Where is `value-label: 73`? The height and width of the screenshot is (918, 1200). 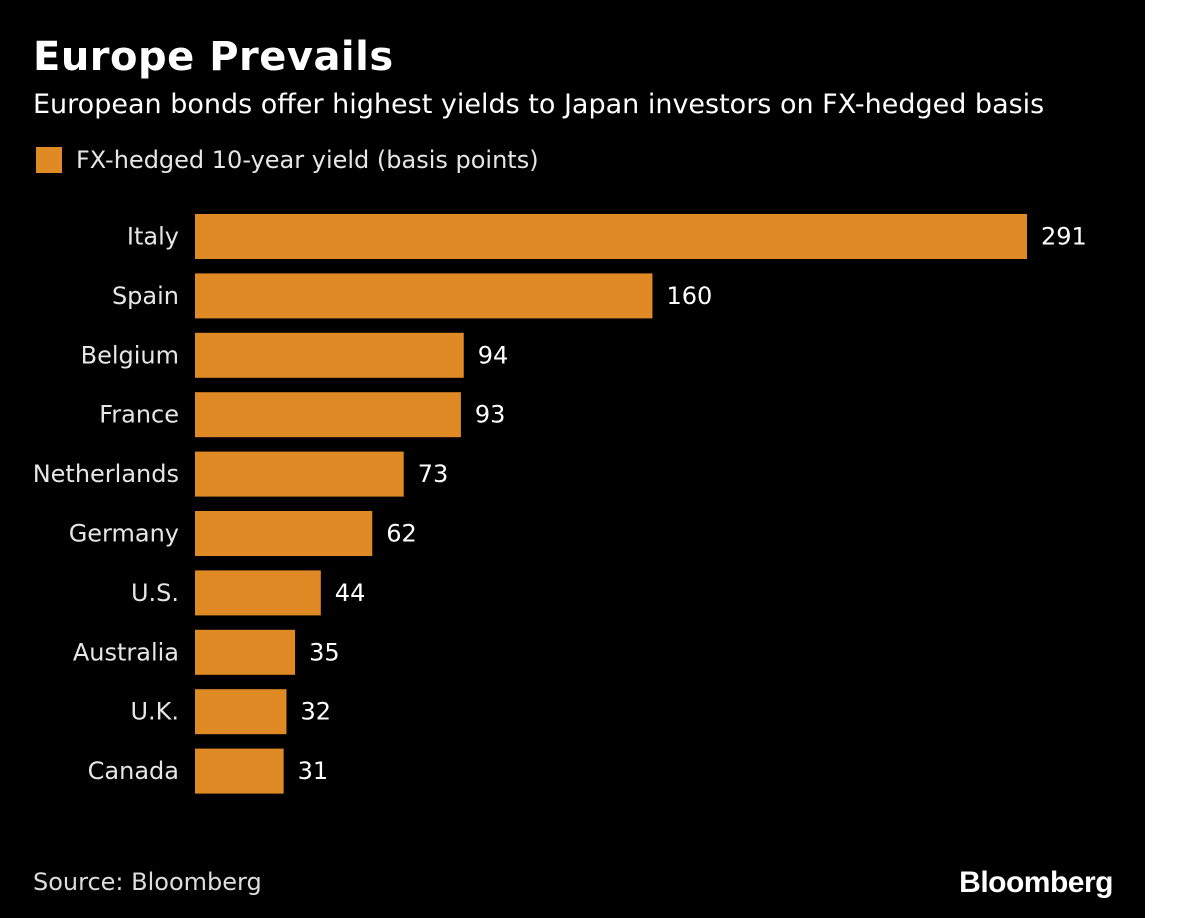 value-label: 73 is located at coordinates (433, 474).